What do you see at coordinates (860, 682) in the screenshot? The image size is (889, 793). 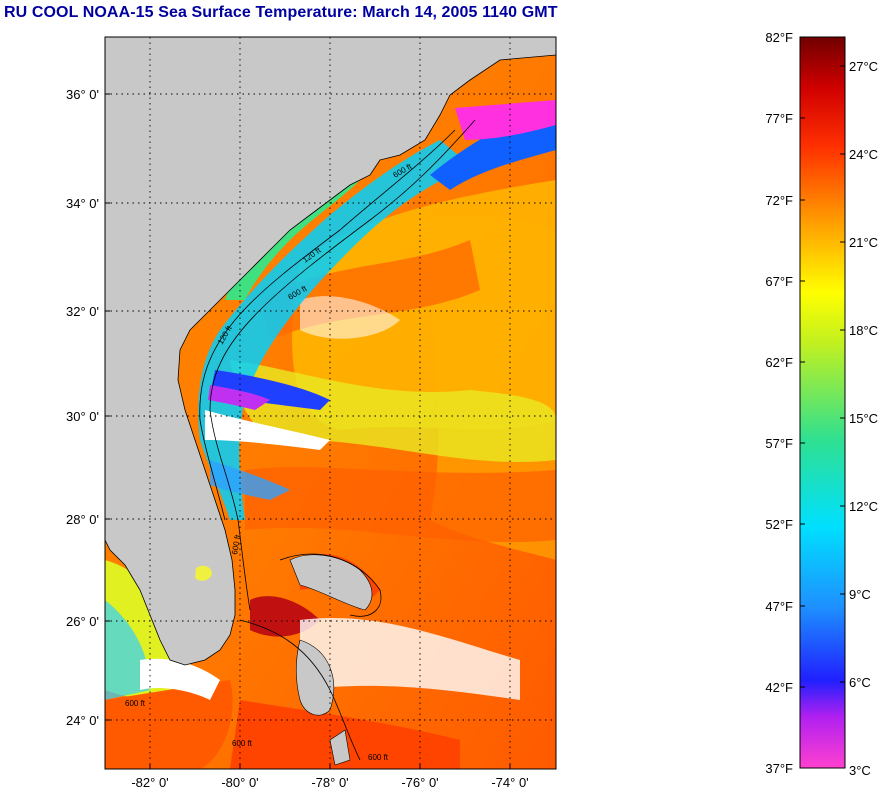 I see `colorbar-c-label: 6°C` at bounding box center [860, 682].